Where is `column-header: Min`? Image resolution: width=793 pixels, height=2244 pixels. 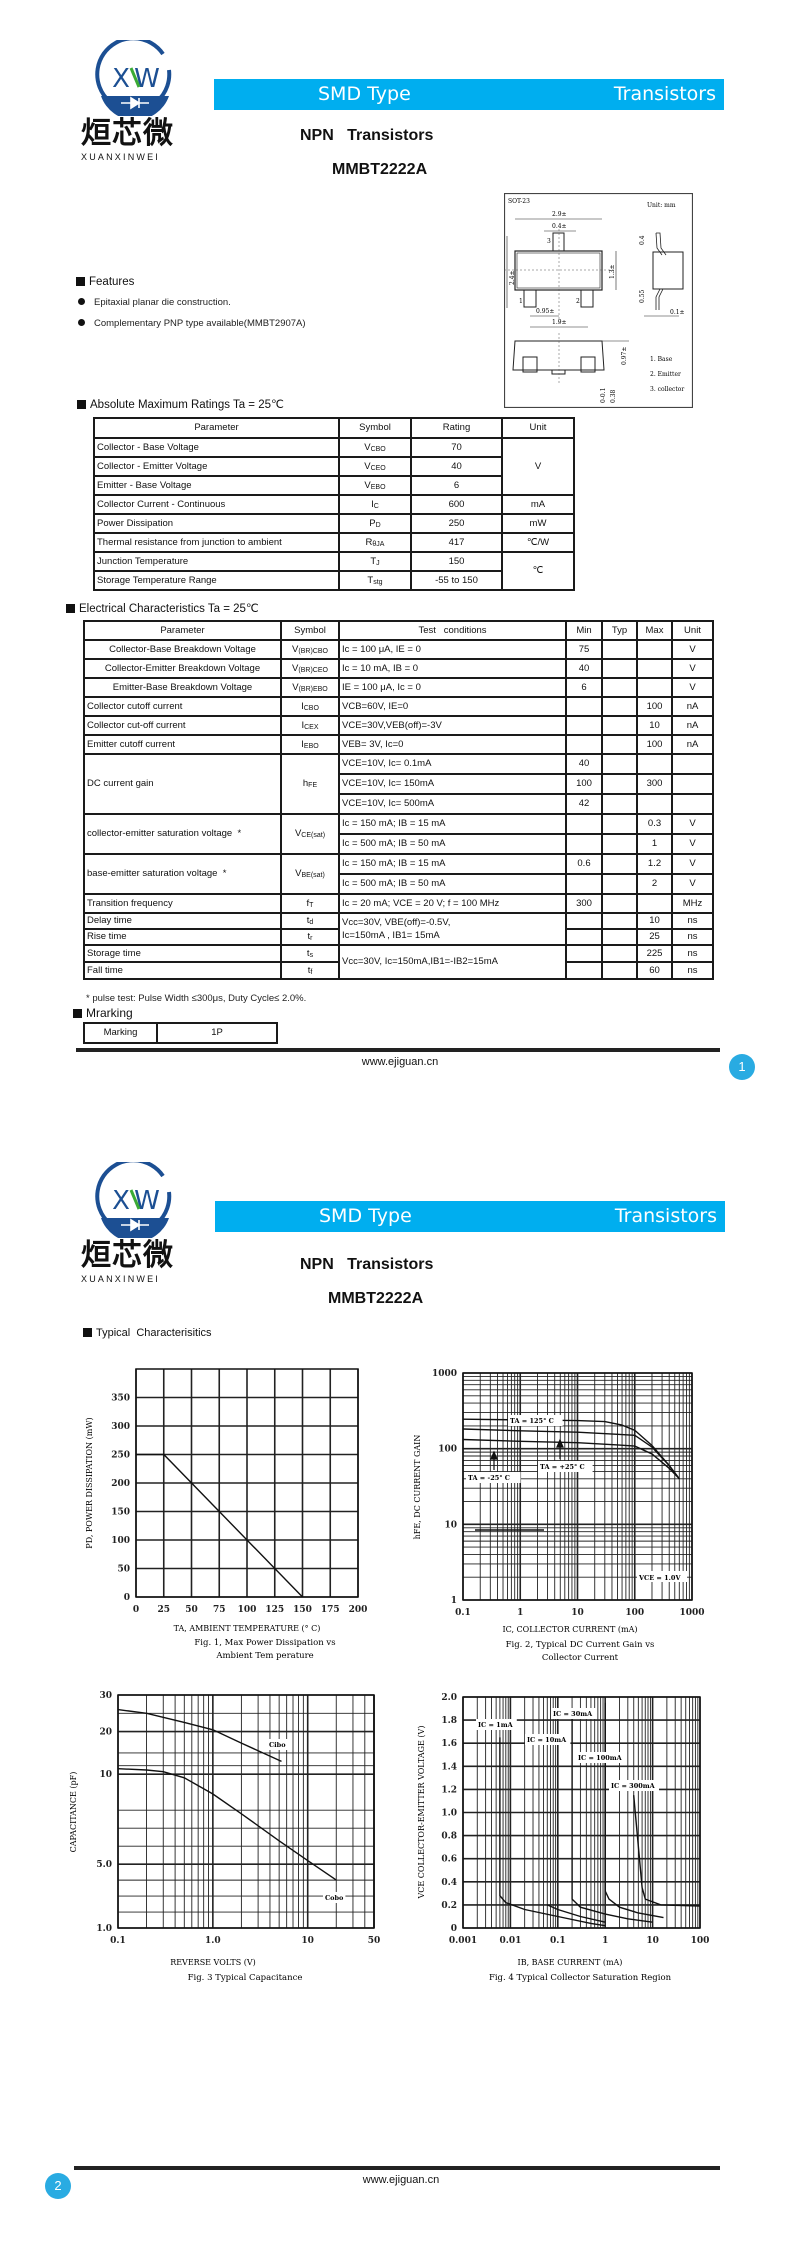 column-header: Min is located at coordinates (584, 630).